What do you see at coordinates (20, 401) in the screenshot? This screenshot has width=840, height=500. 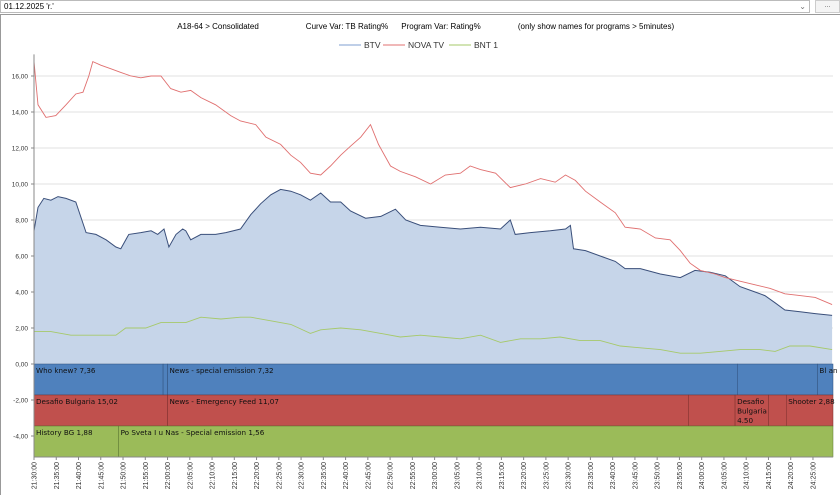 I see `y-tick-label: -2,00` at bounding box center [20, 401].